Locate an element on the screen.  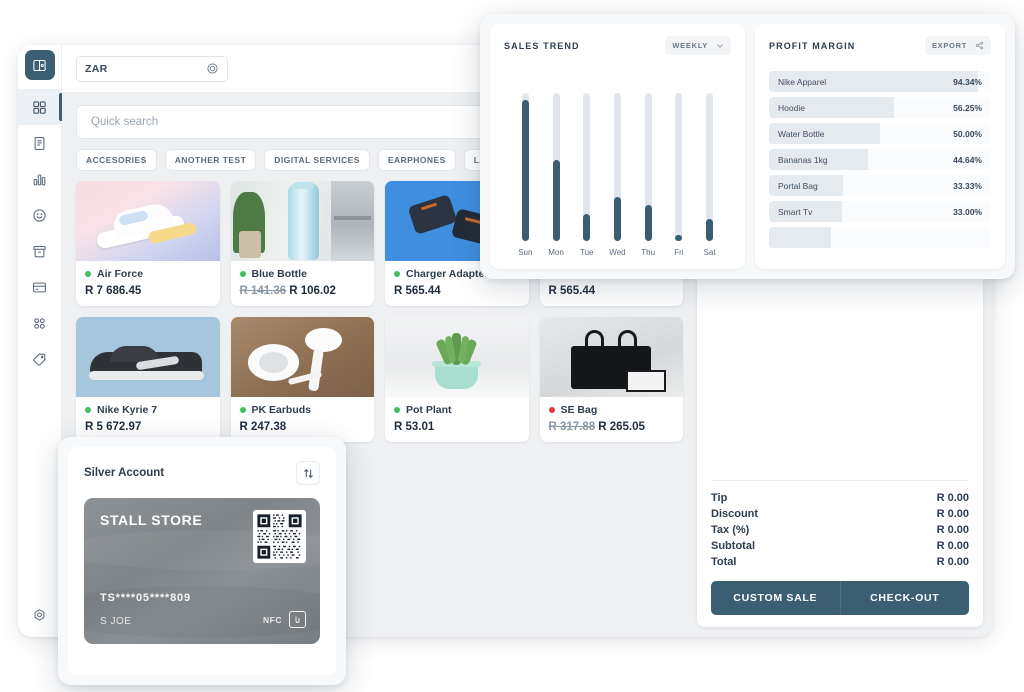
sidebar-item-dashboard is located at coordinates (40, 107).